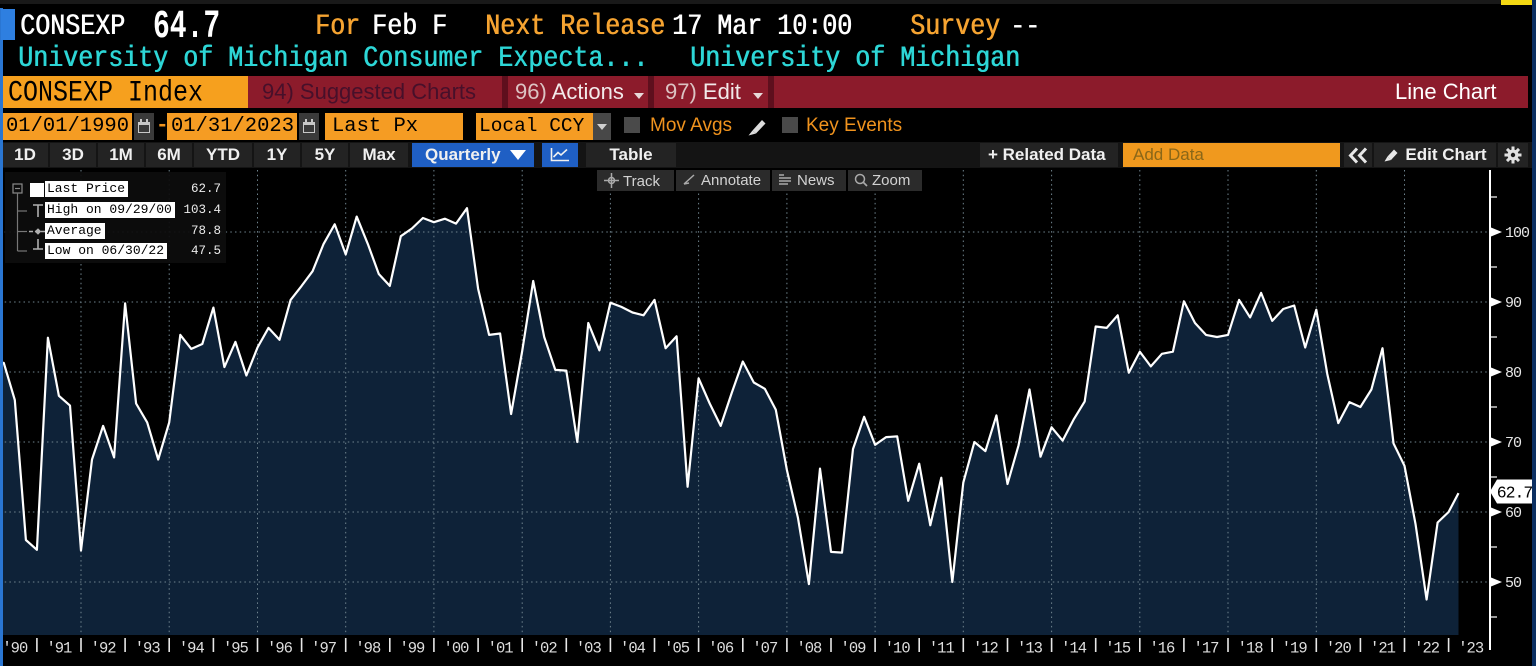 This screenshot has height=666, width=1536. What do you see at coordinates (501, 649) in the screenshot?
I see `svg-text: '01` at bounding box center [501, 649].